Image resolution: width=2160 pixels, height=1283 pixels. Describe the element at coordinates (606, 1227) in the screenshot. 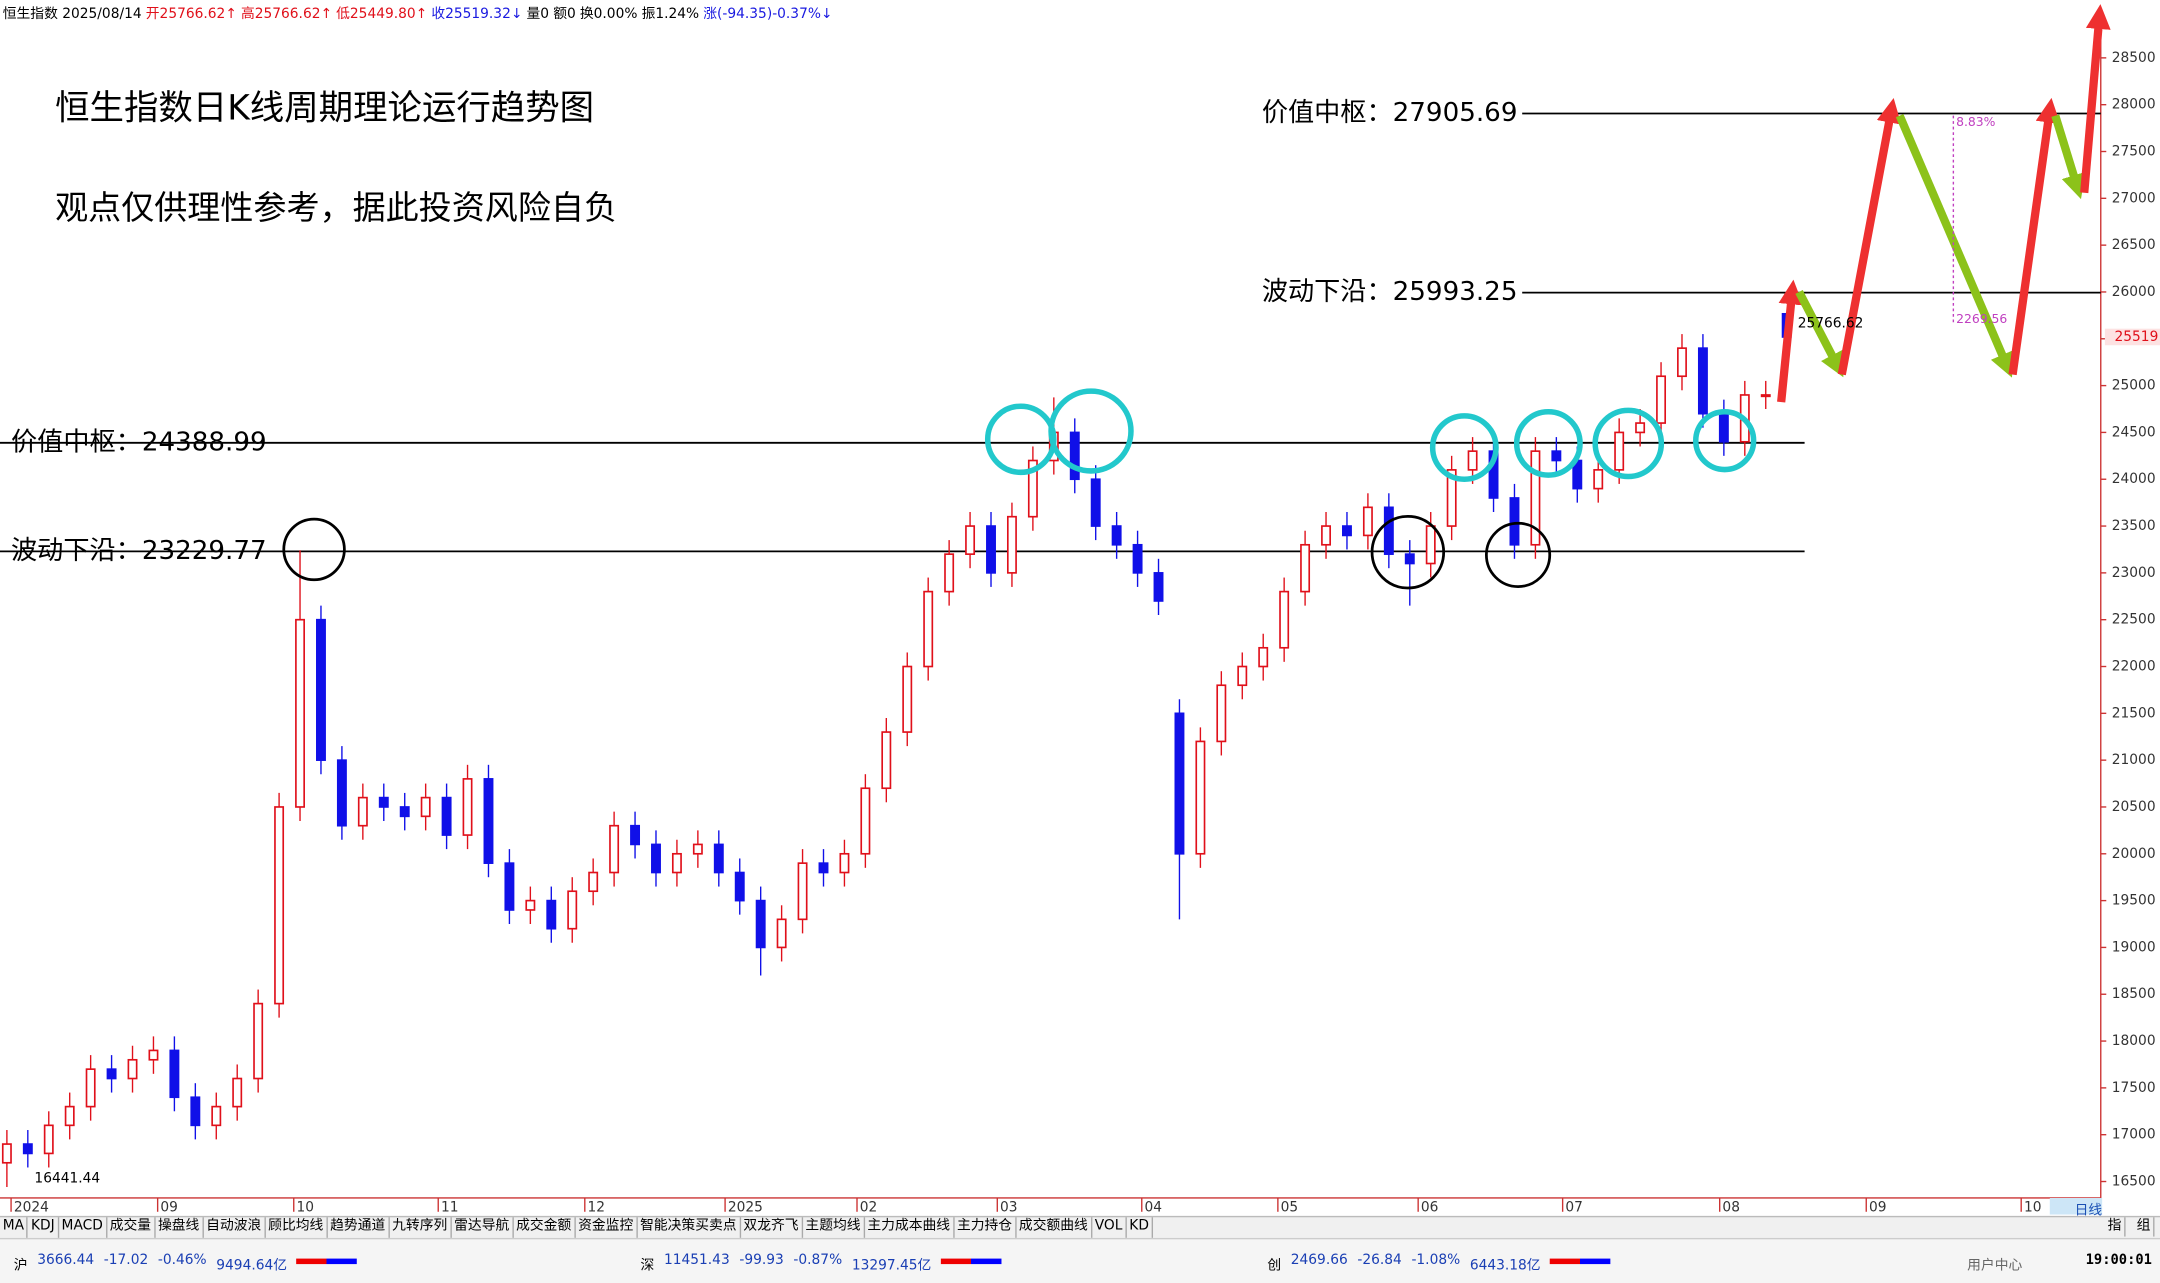

I see `indicator-tab: 资金监控` at that location.